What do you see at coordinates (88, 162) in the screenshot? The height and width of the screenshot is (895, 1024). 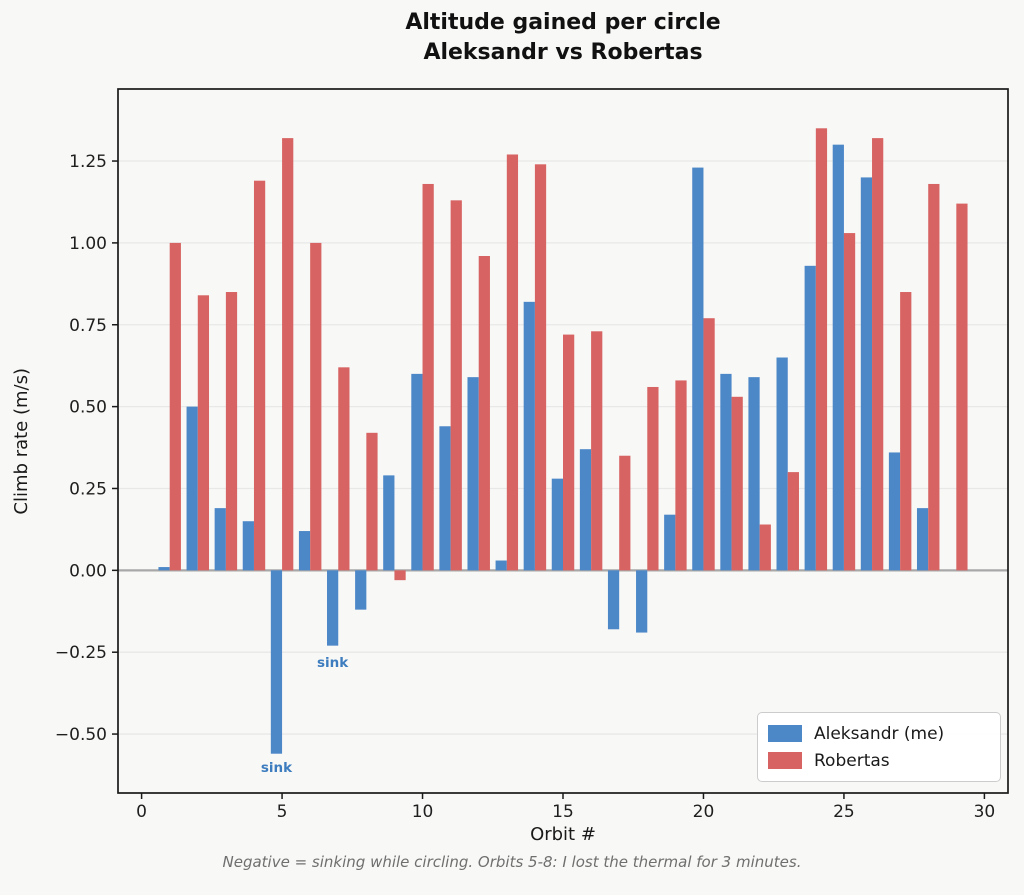 I see `y-tick-label-1.25: 1.25` at bounding box center [88, 162].